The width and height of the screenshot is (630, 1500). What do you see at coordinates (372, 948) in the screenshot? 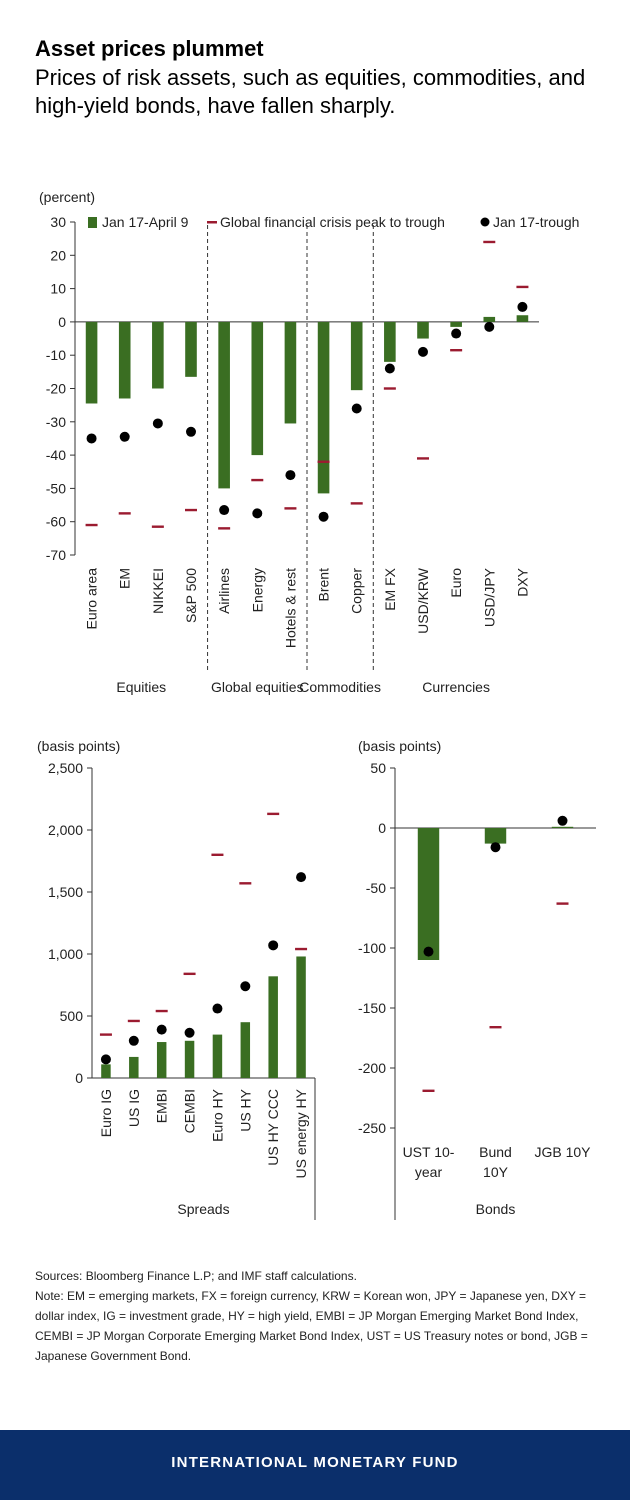
I see `y-tick-label: -100` at bounding box center [372, 948].